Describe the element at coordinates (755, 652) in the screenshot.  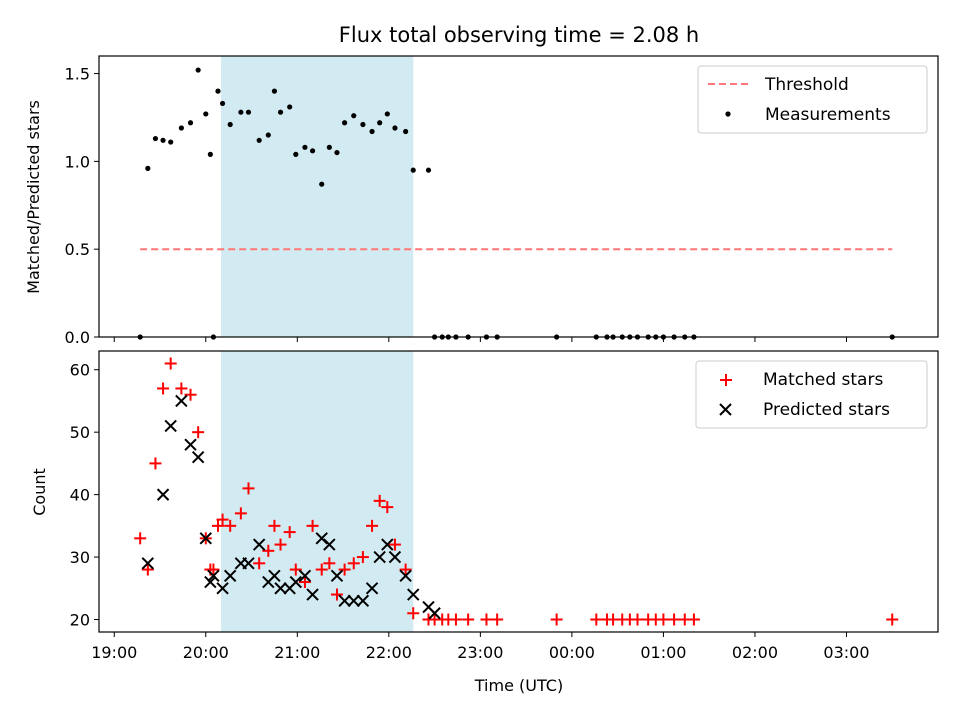
I see `x-tick-label: 02:00` at that location.